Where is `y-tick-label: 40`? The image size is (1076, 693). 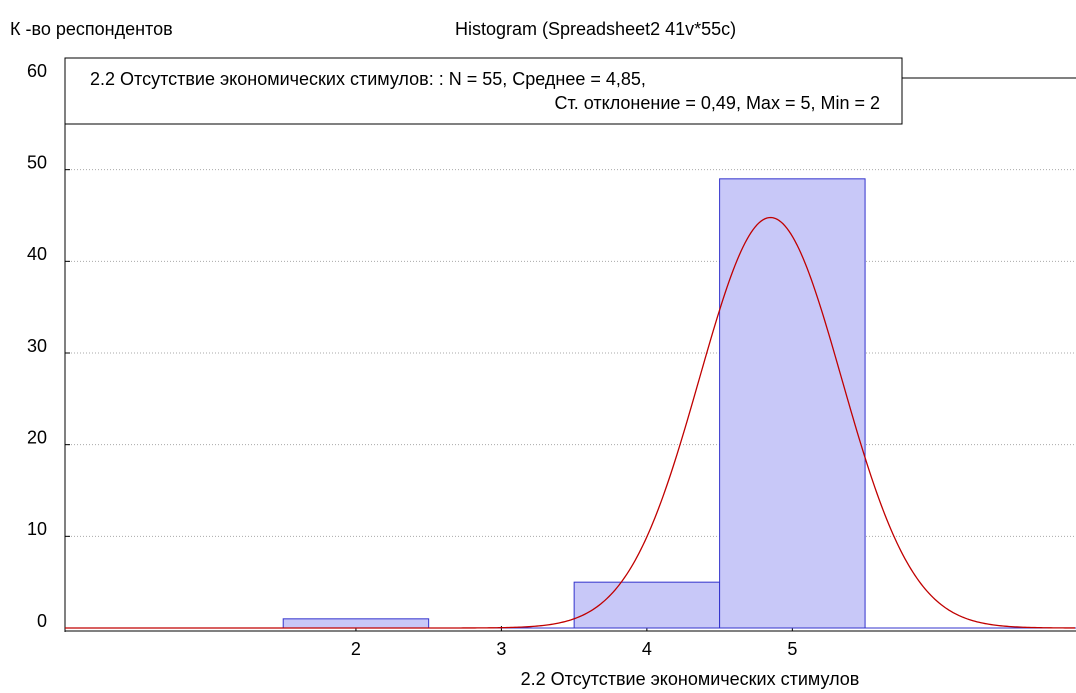
y-tick-label: 40 is located at coordinates (37, 254).